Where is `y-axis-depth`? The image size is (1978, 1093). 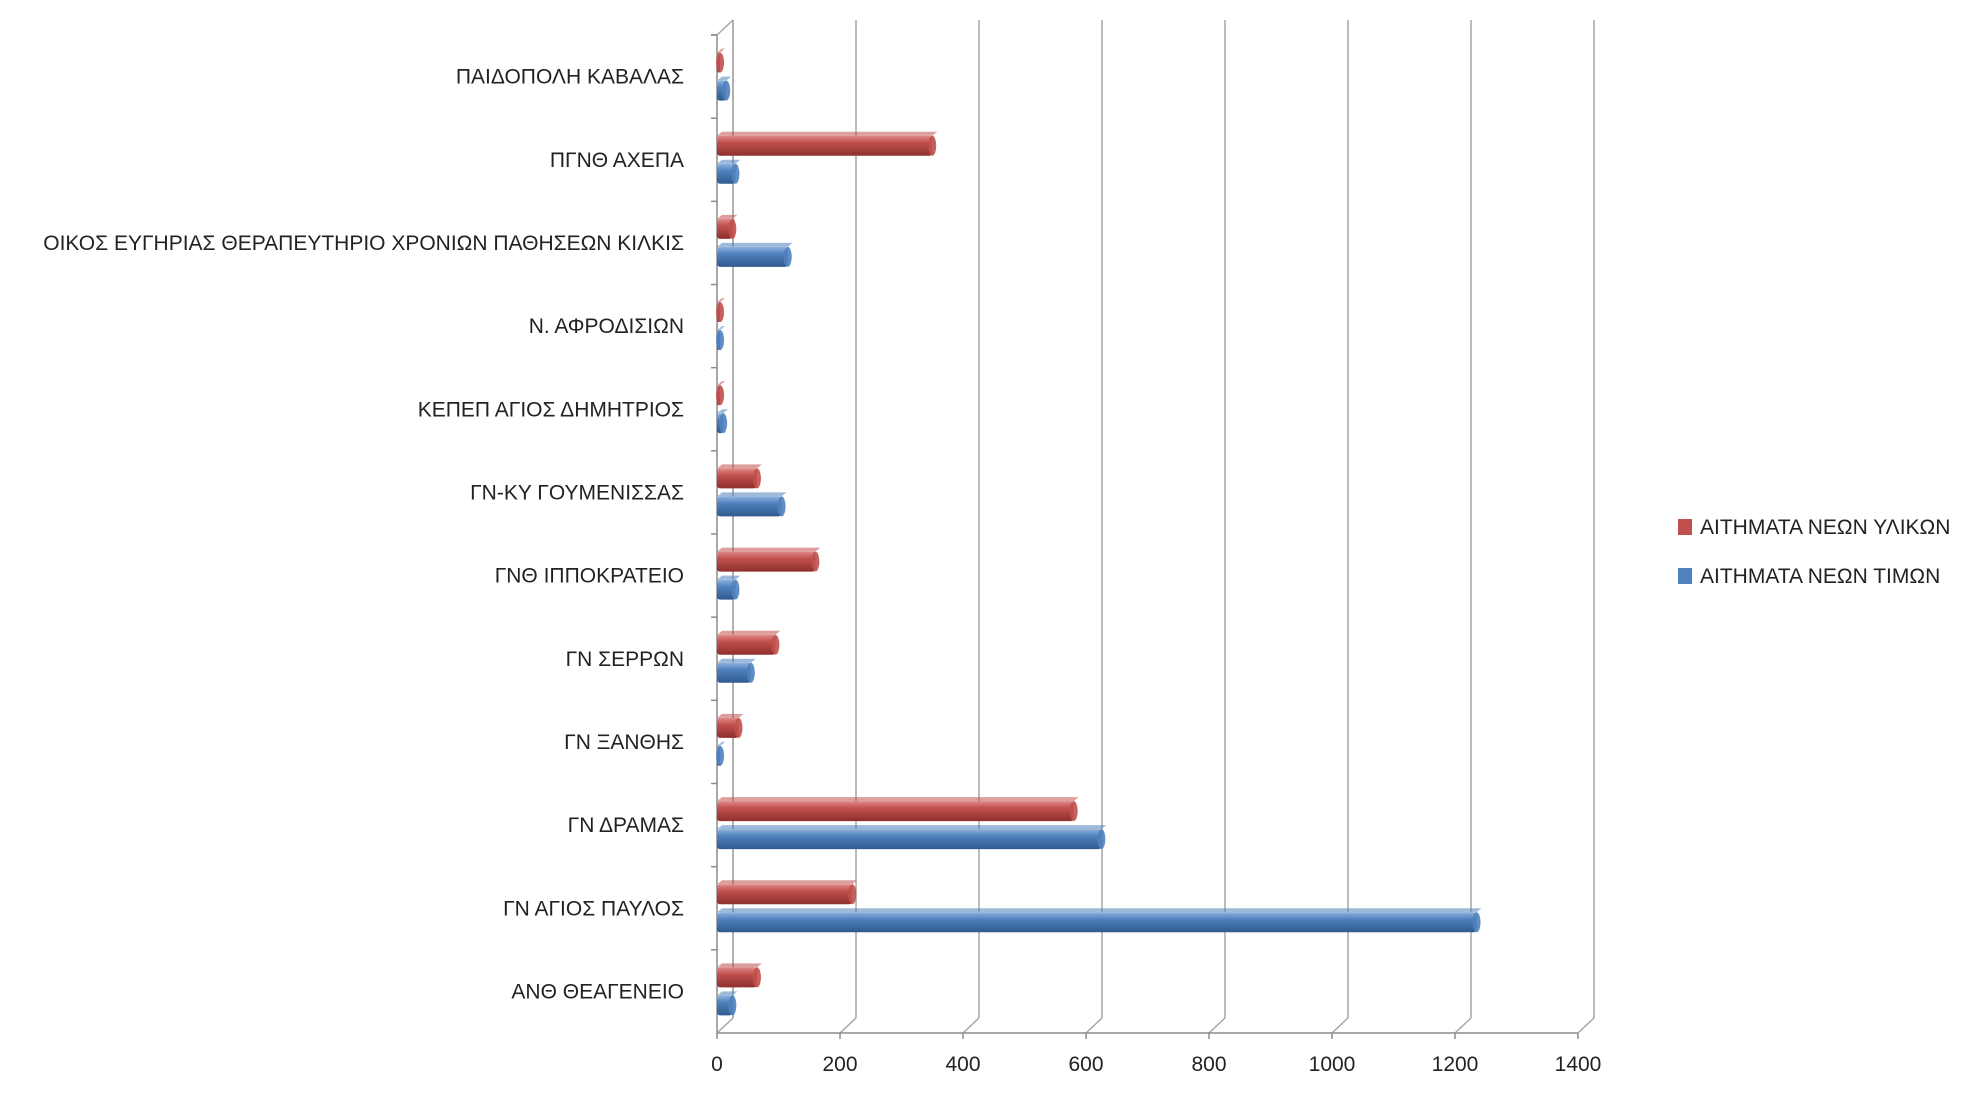
y-axis-depth is located at coordinates (725, 27).